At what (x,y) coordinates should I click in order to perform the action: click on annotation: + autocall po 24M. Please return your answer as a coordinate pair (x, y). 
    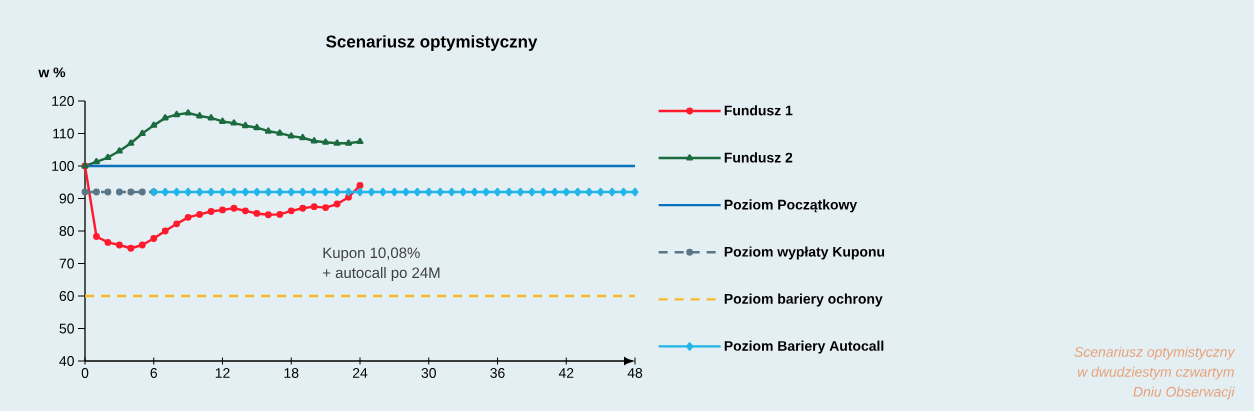
    Looking at the image, I should click on (381, 274).